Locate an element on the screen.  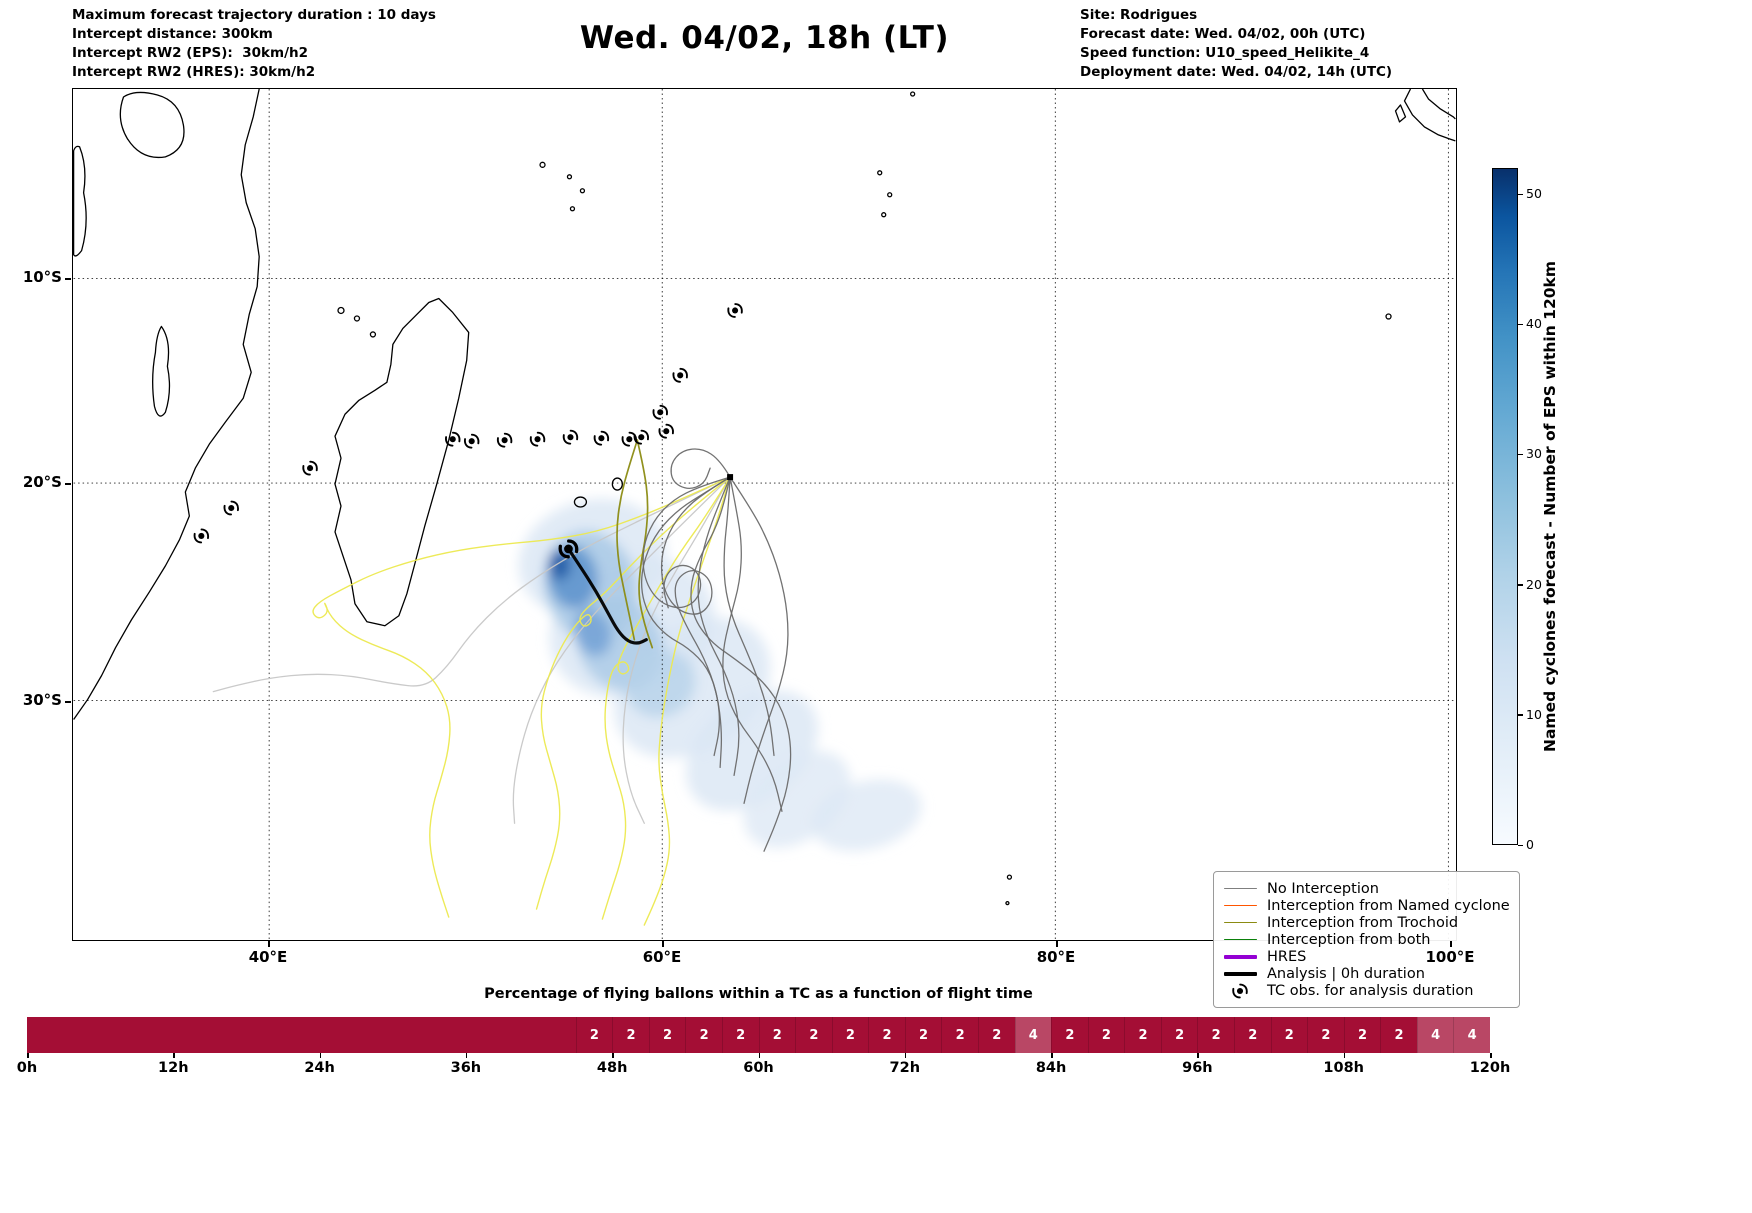
legend-item-label: Analysis | 0h duration is located at coordinates (1346, 973).